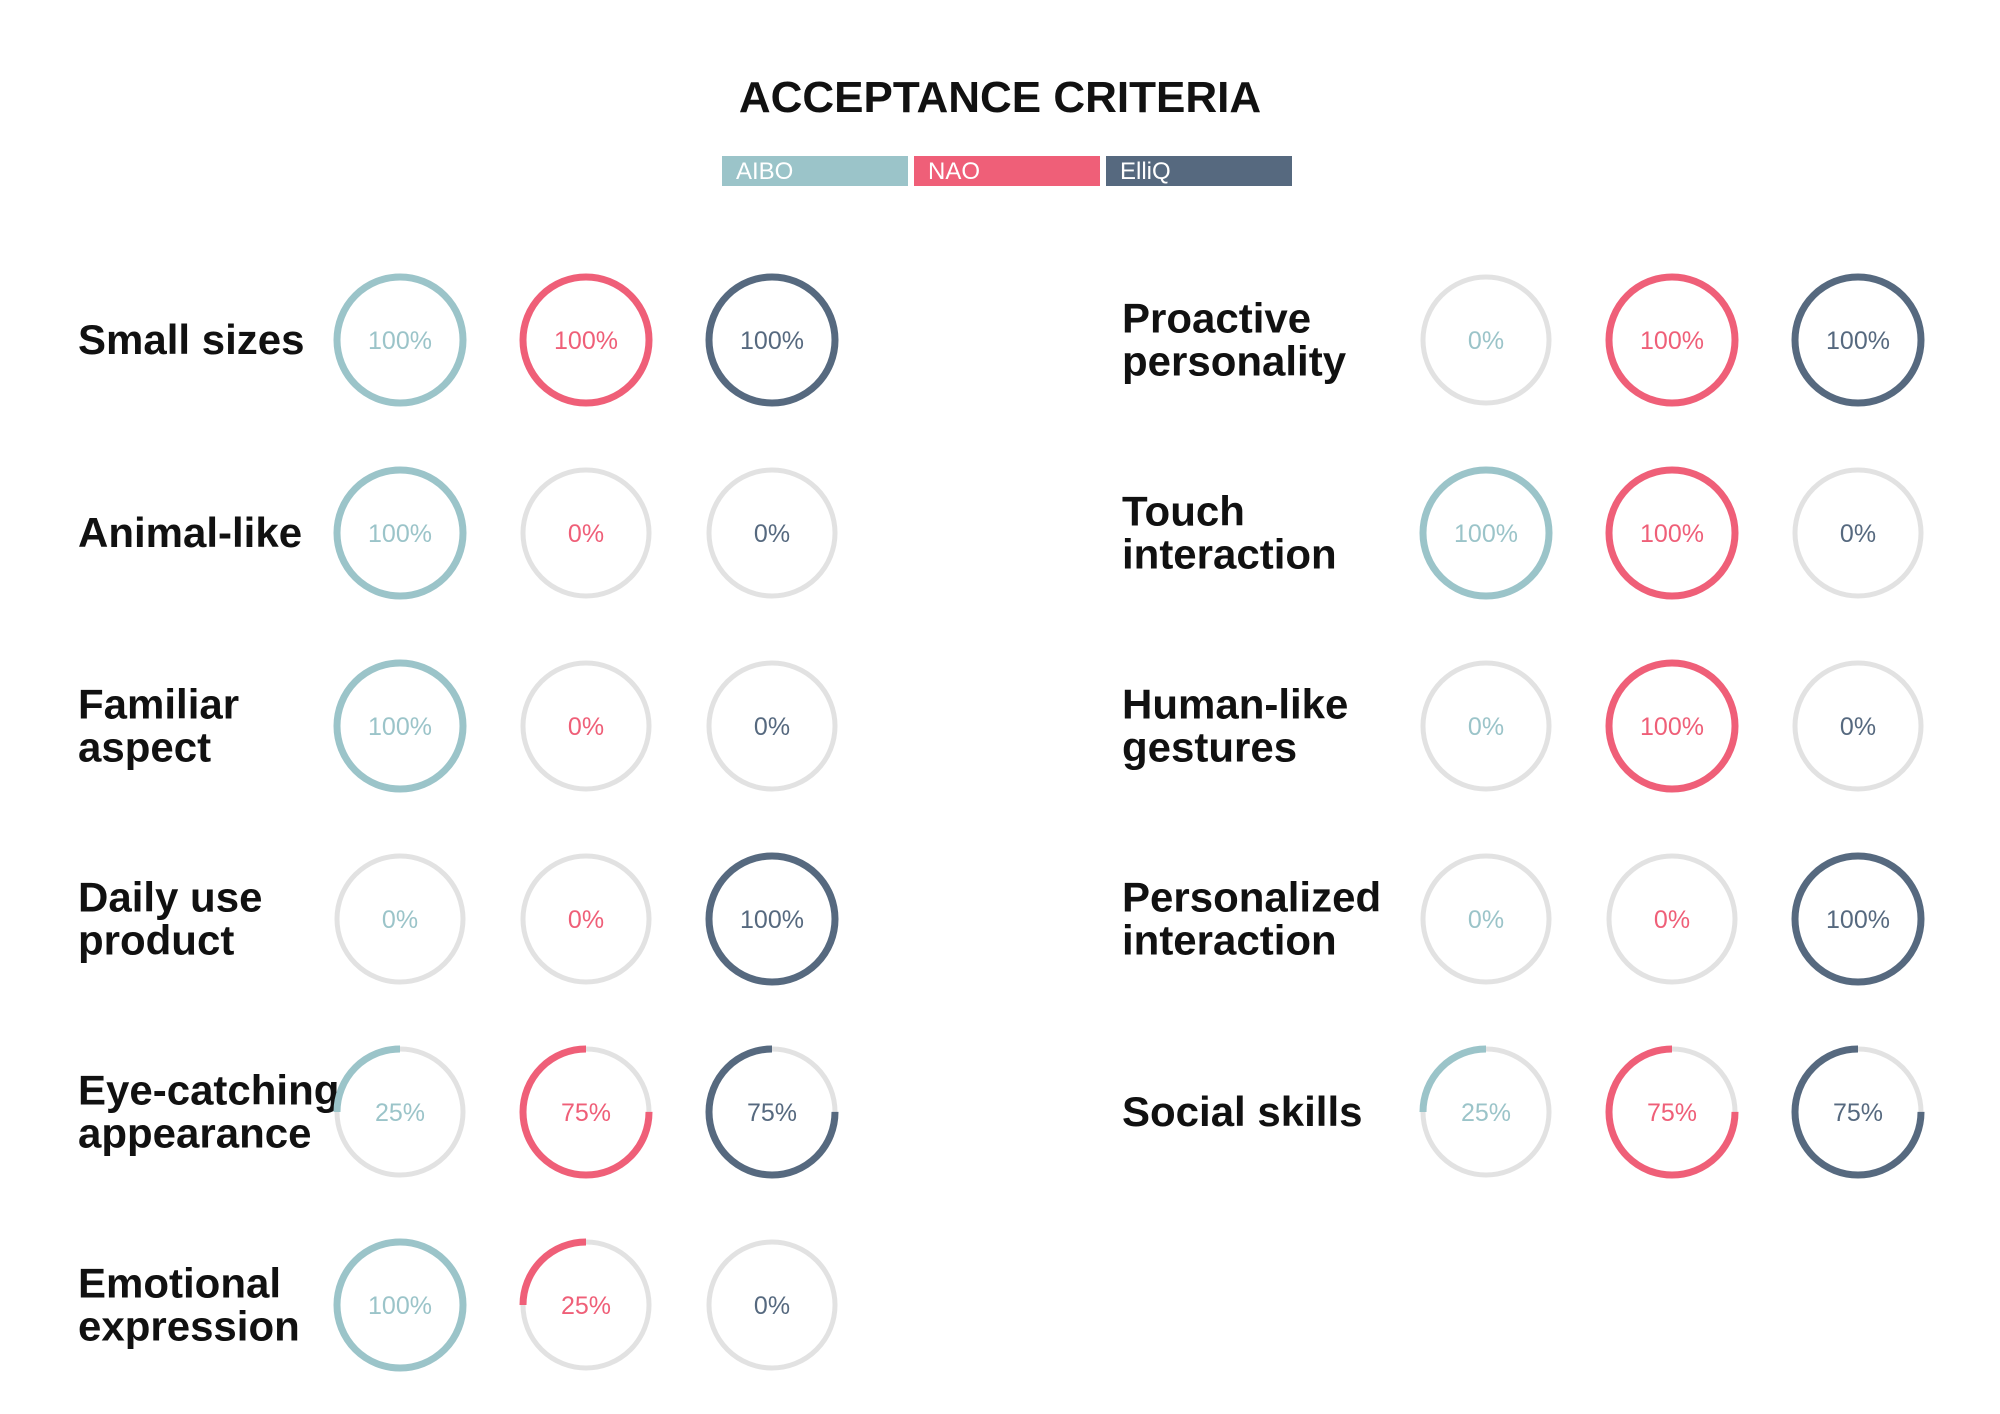 The height and width of the screenshot is (1414, 2000). I want to click on criterion-row-emotional-expression: Emotional expression 100% 25% 0%, so click(458, 1305).